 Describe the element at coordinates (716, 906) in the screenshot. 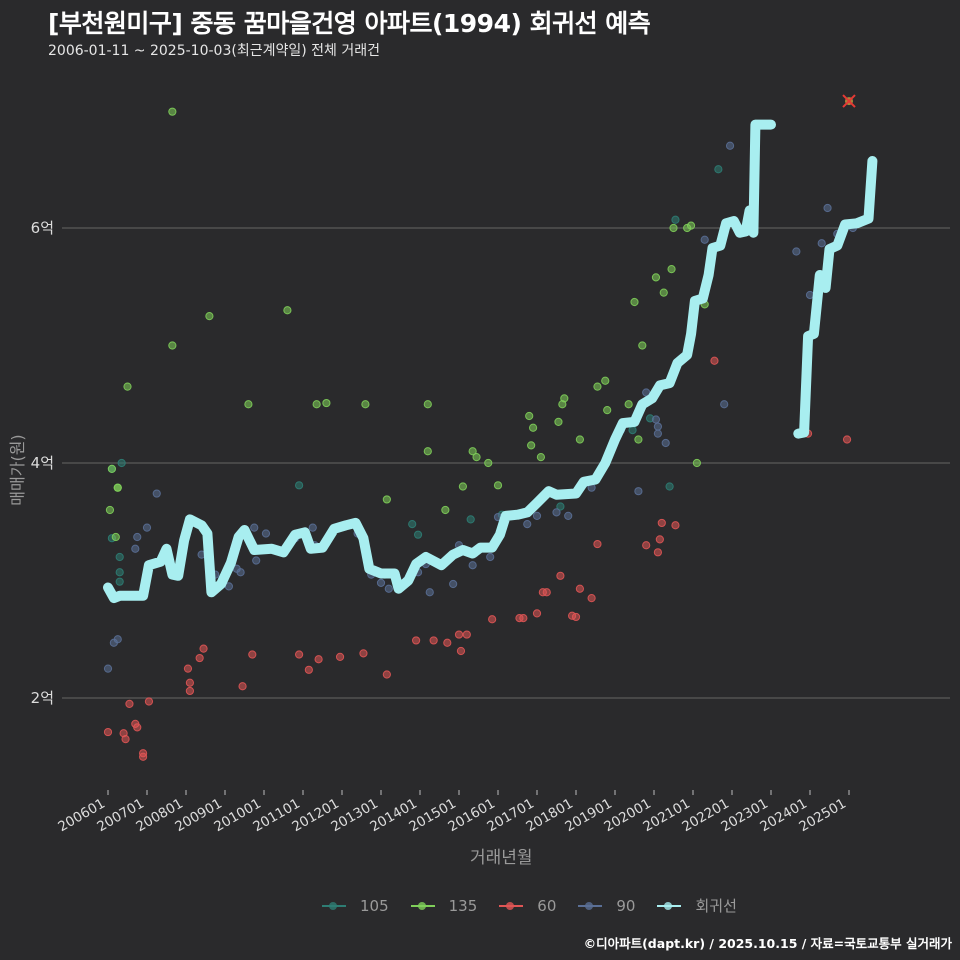

I see `legend-label: 회귀선` at that location.